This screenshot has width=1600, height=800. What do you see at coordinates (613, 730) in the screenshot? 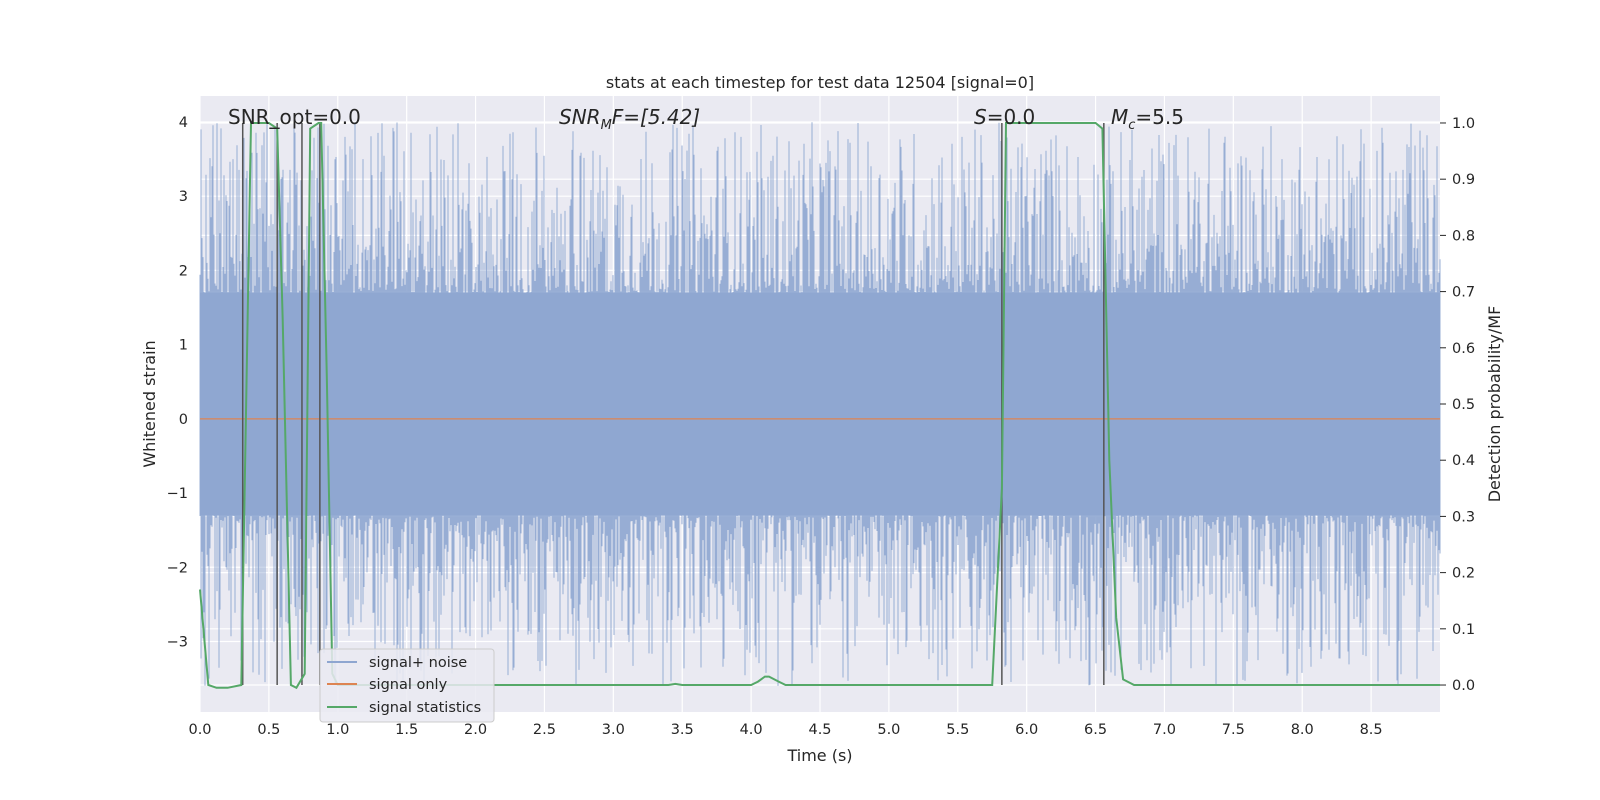
I see `x-tick-label: 3.0` at bounding box center [613, 730].